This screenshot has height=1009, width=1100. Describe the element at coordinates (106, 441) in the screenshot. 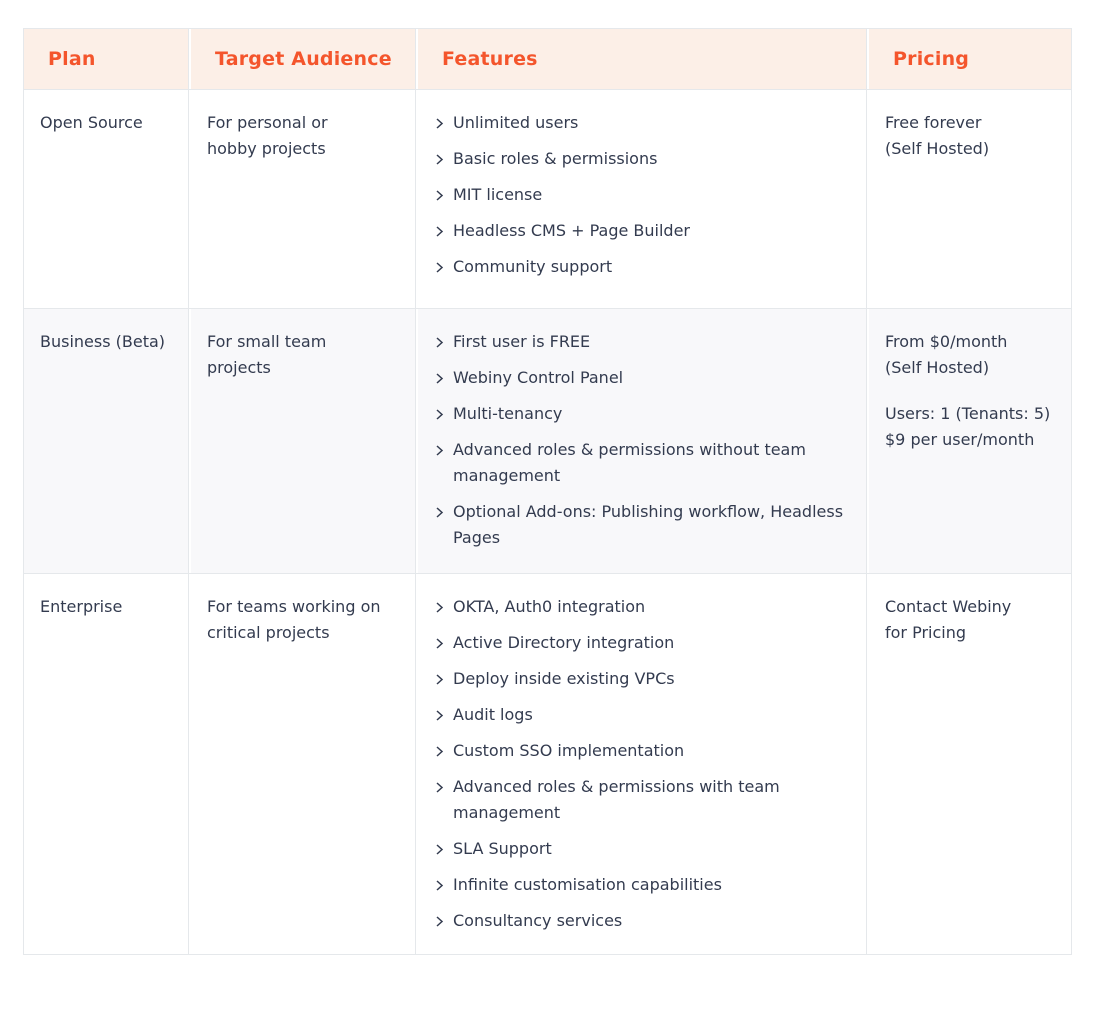

I see `plan-cell: Business (Beta)` at that location.